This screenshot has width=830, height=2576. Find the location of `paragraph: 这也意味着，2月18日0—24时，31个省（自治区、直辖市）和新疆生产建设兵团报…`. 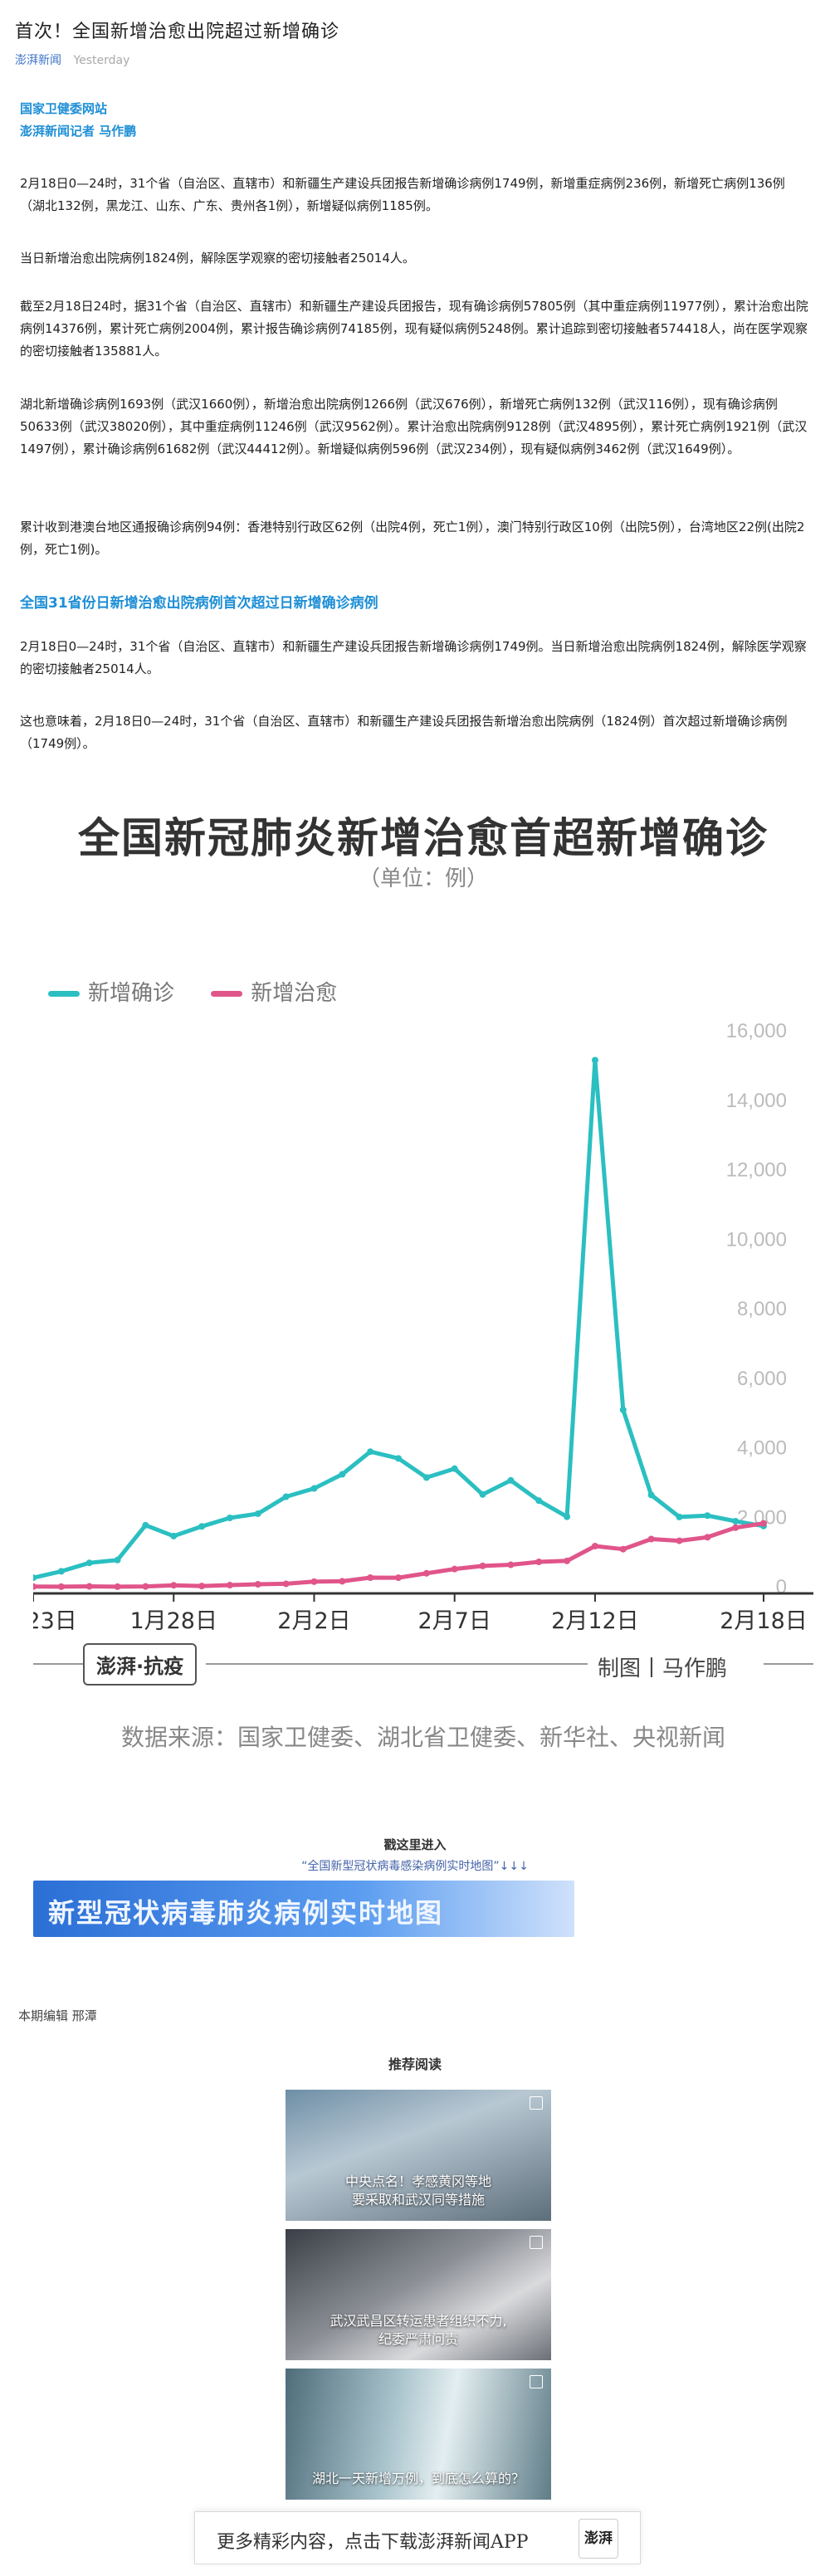

paragraph: 这也意味着，2月18日0—24时，31个省（自治区、直辖市）和新疆生产建设兵团报… is located at coordinates (414, 732).